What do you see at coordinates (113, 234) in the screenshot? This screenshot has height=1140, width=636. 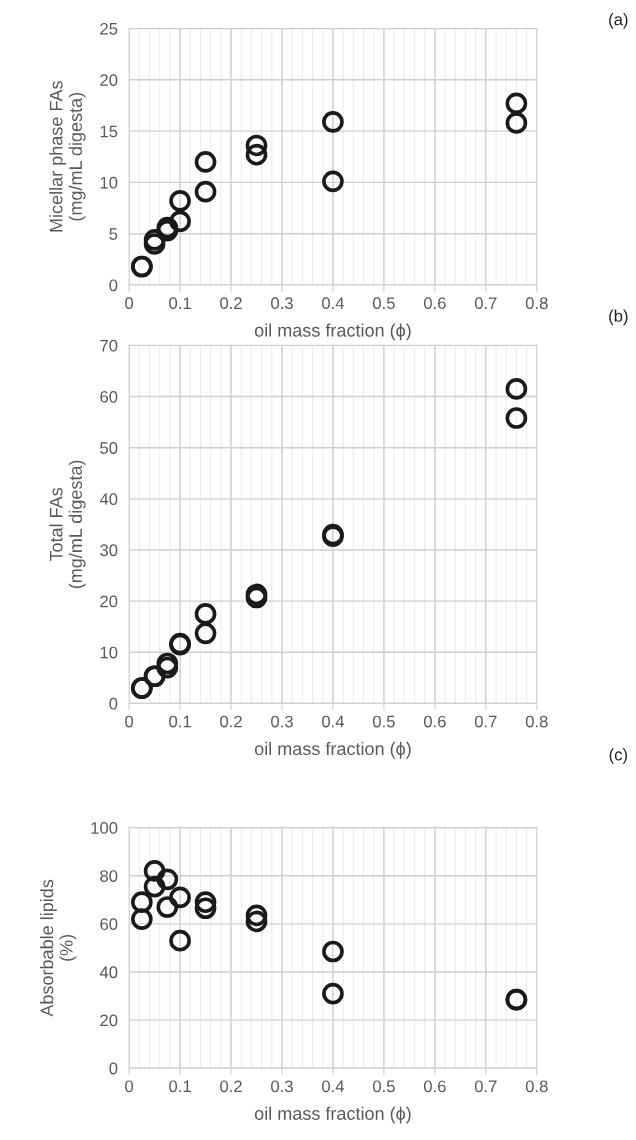 I see `y-tick-label: 5` at bounding box center [113, 234].